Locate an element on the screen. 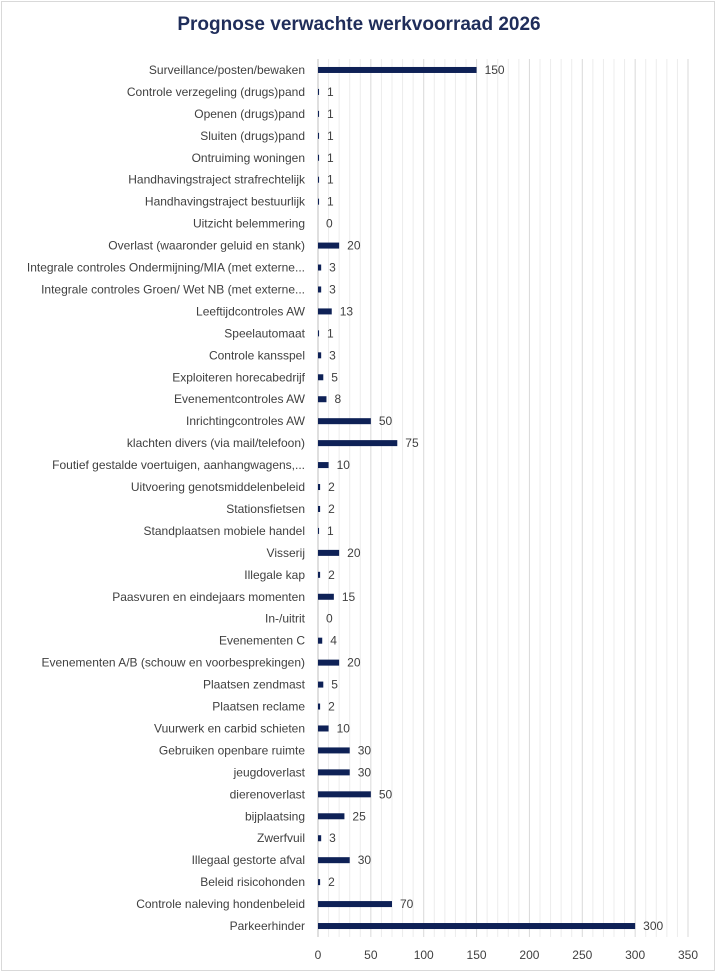 This screenshot has width=718, height=974. category-label: Handhavingstraject bestuurlijk is located at coordinates (225, 202).